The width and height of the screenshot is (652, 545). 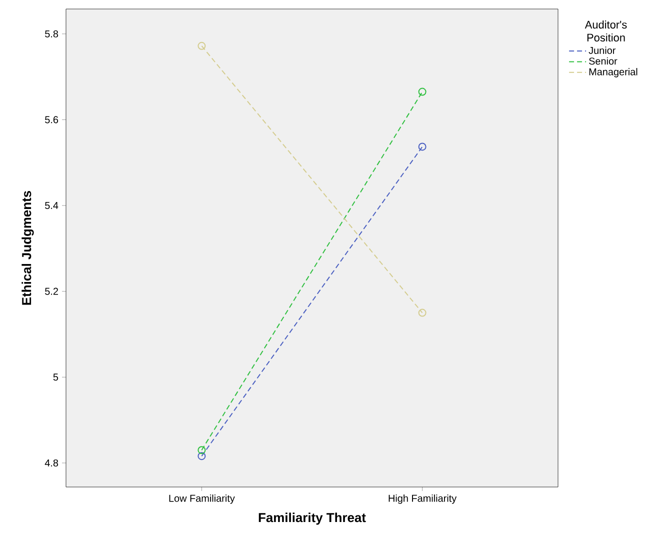 What do you see at coordinates (422, 499) in the screenshot?
I see `x-tick-label: High Familiarity` at bounding box center [422, 499].